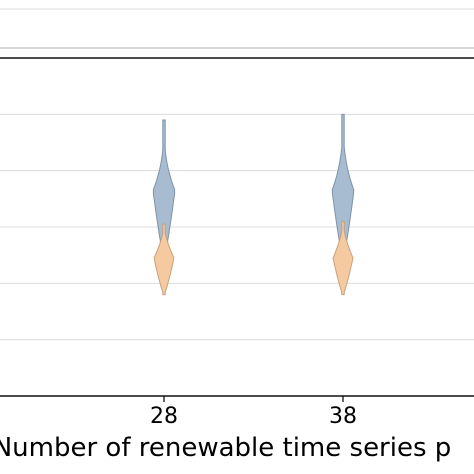  Describe the element at coordinates (164, 416) in the screenshot. I see `x-tick-label-28: 28` at that location.